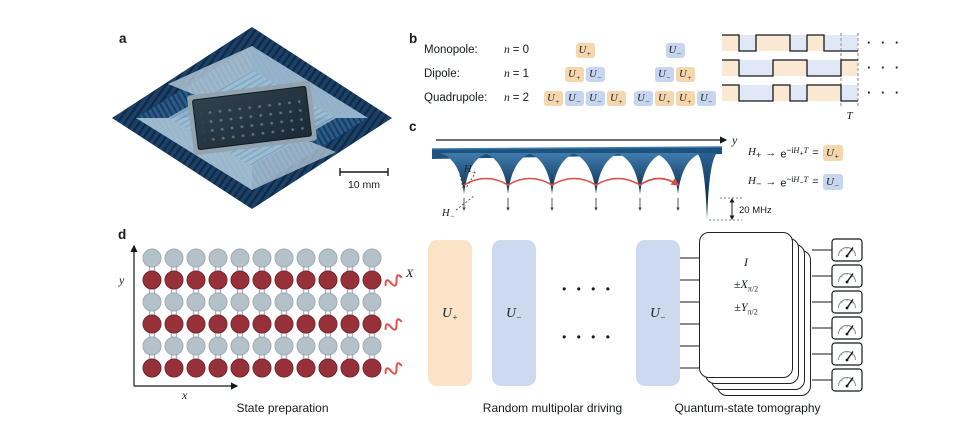  What do you see at coordinates (586, 289) in the screenshot?
I see `ellipsis-row: • • • •` at bounding box center [586, 289].